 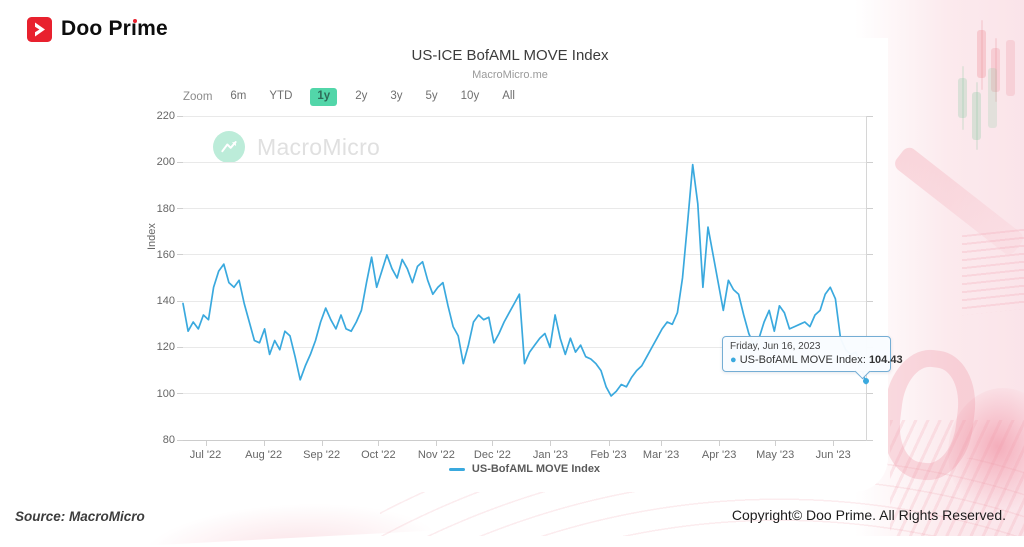 I want to click on range-button-5y: 5y, so click(x=431, y=96).